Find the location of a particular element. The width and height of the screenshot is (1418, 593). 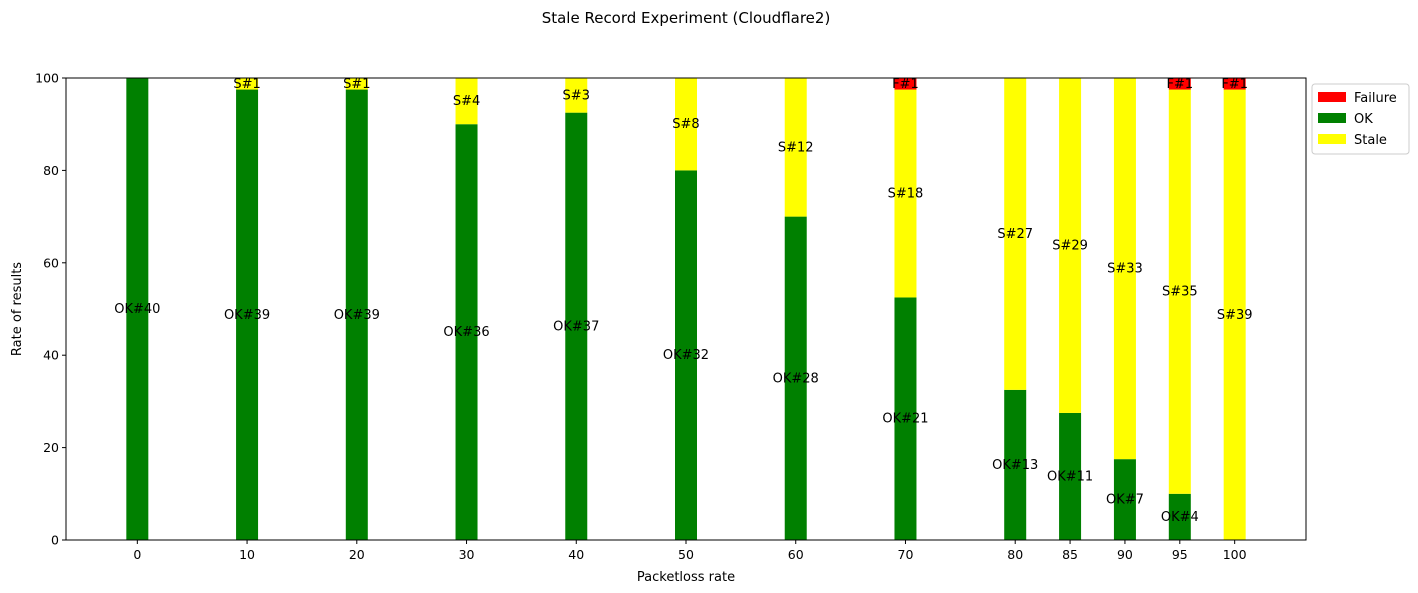

legend: Failure OK Stale is located at coordinates (1360, 119).